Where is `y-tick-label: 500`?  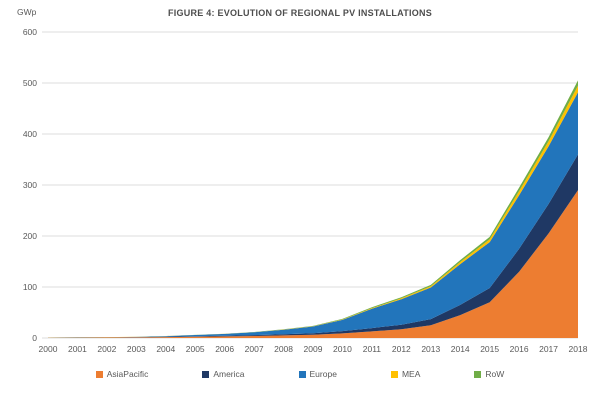 y-tick-label: 500 is located at coordinates (30, 83).